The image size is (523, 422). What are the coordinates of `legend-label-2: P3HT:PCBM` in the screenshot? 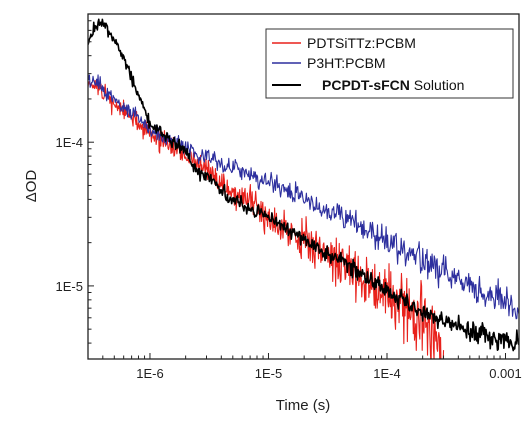 It's located at (346, 63).